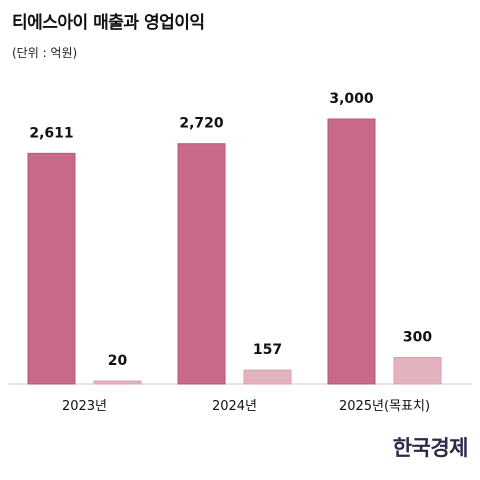 The image size is (480, 480). Describe the element at coordinates (351, 99) in the screenshot. I see `value-label: 3,000` at that location.